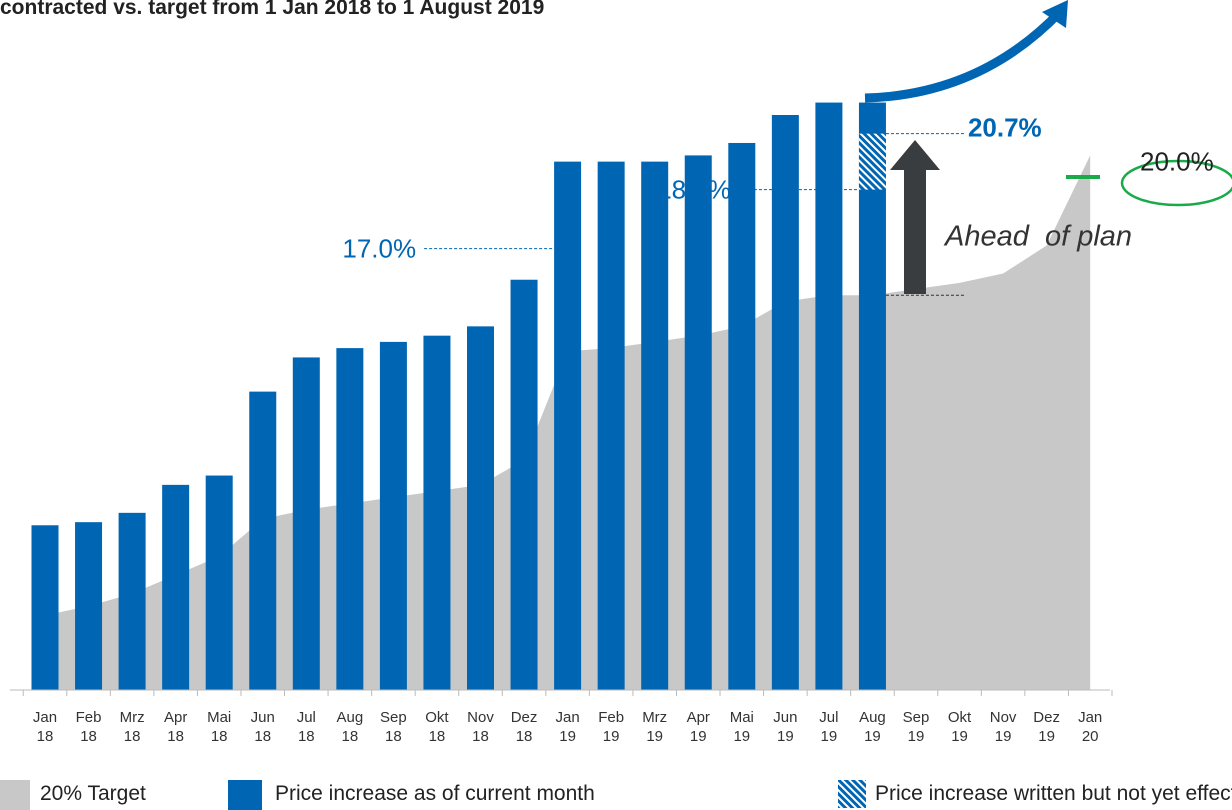 This screenshot has width=1232, height=810. What do you see at coordinates (262, 727) in the screenshot?
I see `x-tick-label: Jun 18` at bounding box center [262, 727].